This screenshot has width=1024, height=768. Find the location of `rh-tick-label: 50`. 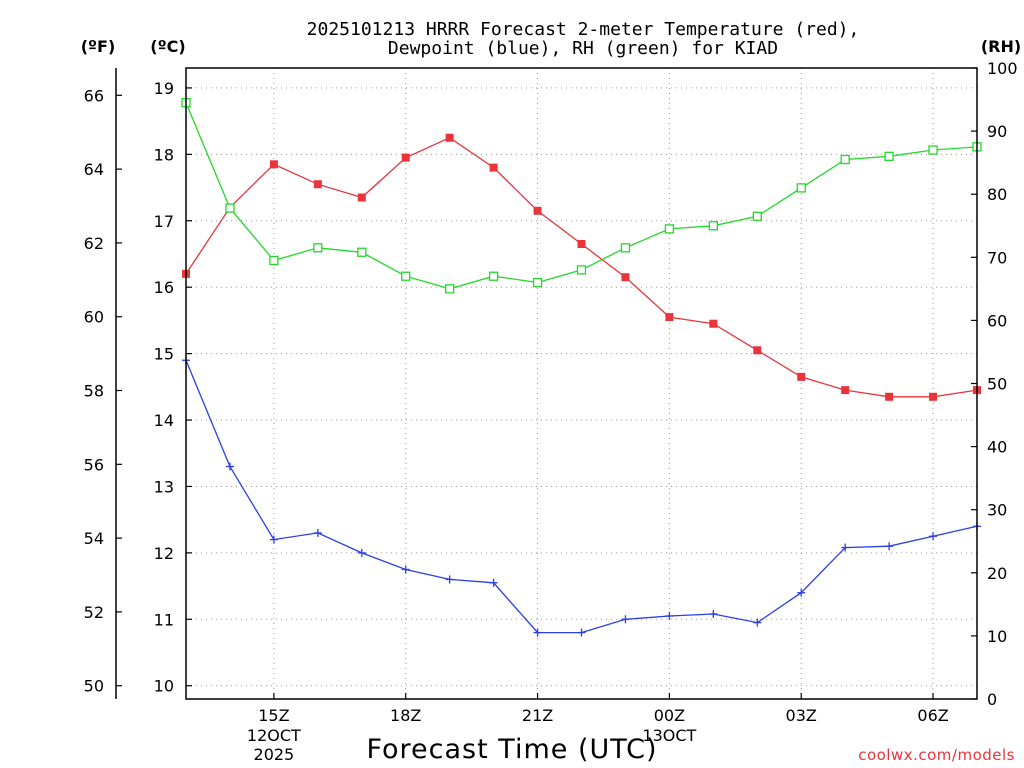

rh-tick-label: 50 is located at coordinates (997, 384).